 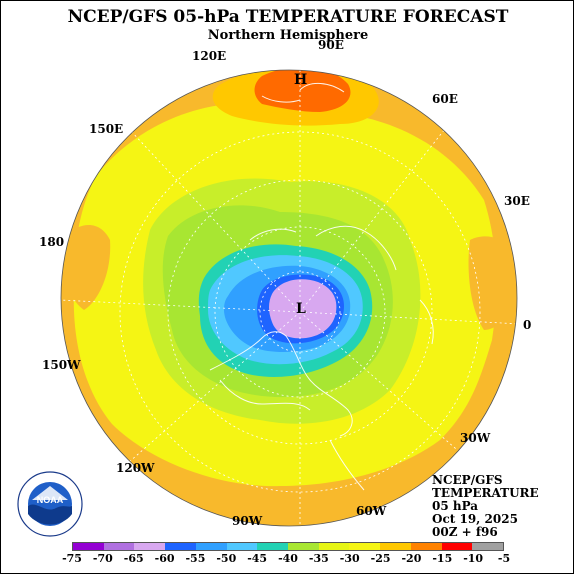 I want to click on lon-label-30w: 30W, so click(x=475, y=438).